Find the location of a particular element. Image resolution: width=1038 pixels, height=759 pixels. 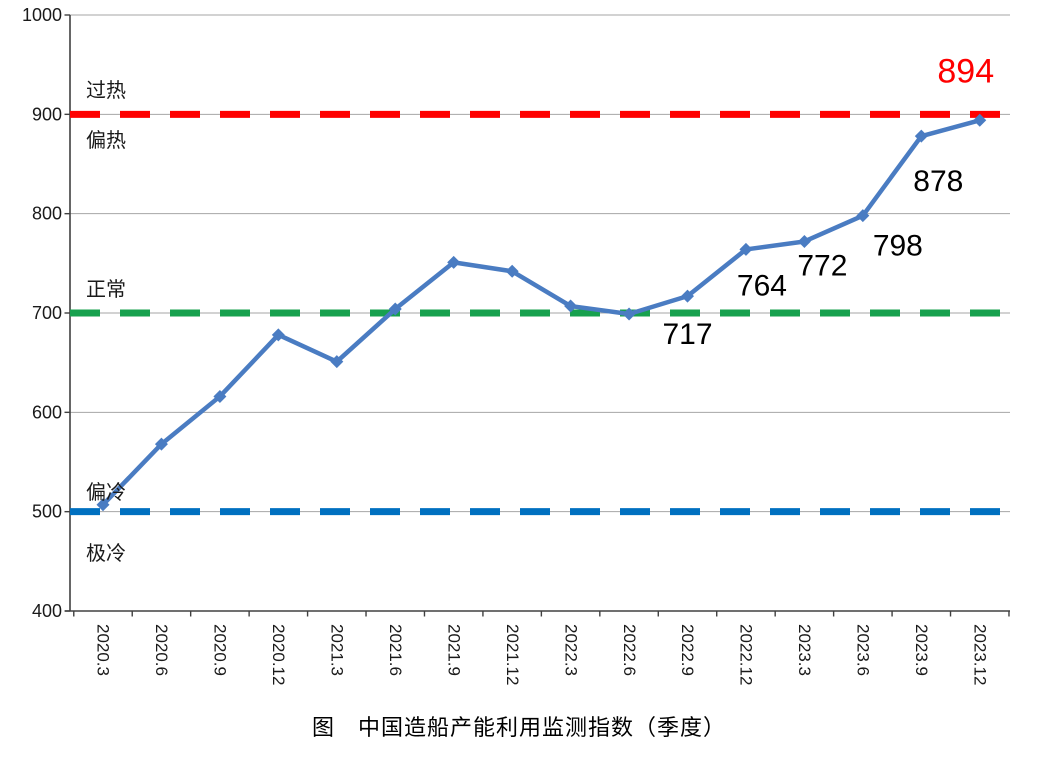

zone-label: 偏热 is located at coordinates (106, 140).